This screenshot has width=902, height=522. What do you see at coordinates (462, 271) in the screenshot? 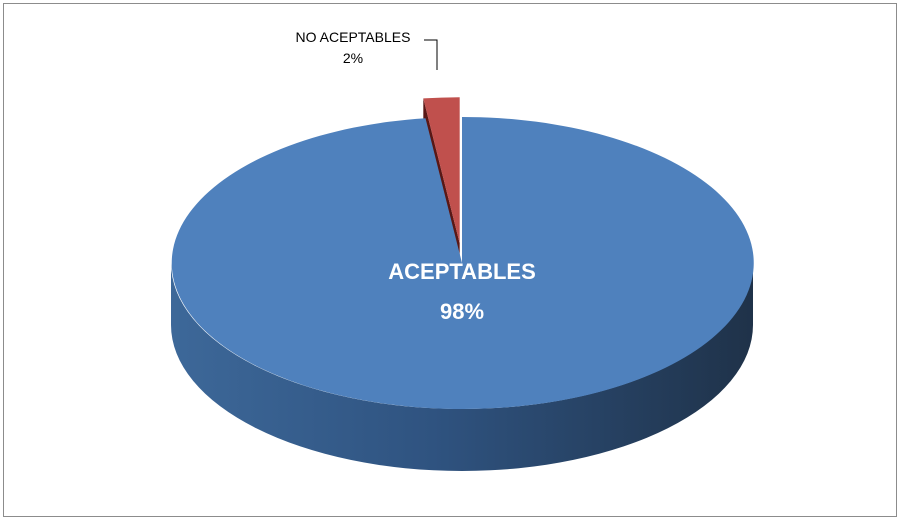
I see `slice-label-aceptables-name: ACEPTABLES` at bounding box center [462, 271].